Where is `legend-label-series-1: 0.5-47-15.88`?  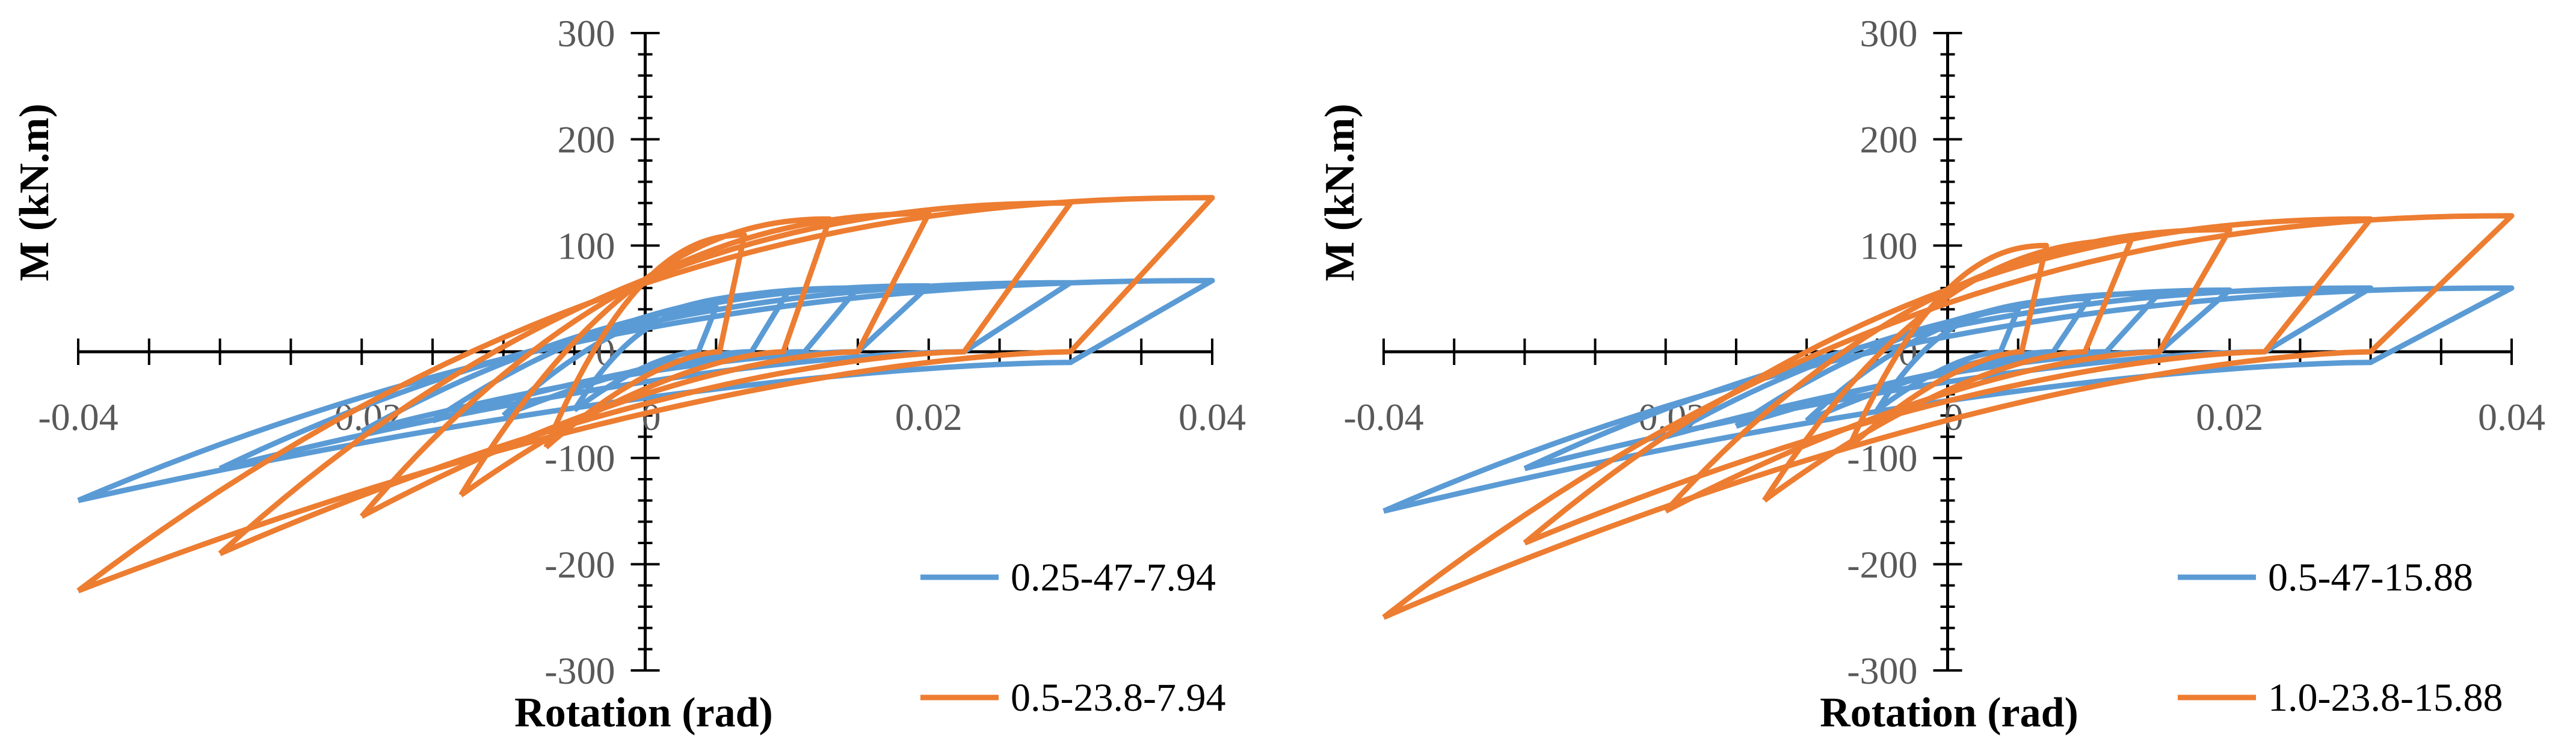 legend-label-series-1: 0.5-47-15.88 is located at coordinates (2370, 577).